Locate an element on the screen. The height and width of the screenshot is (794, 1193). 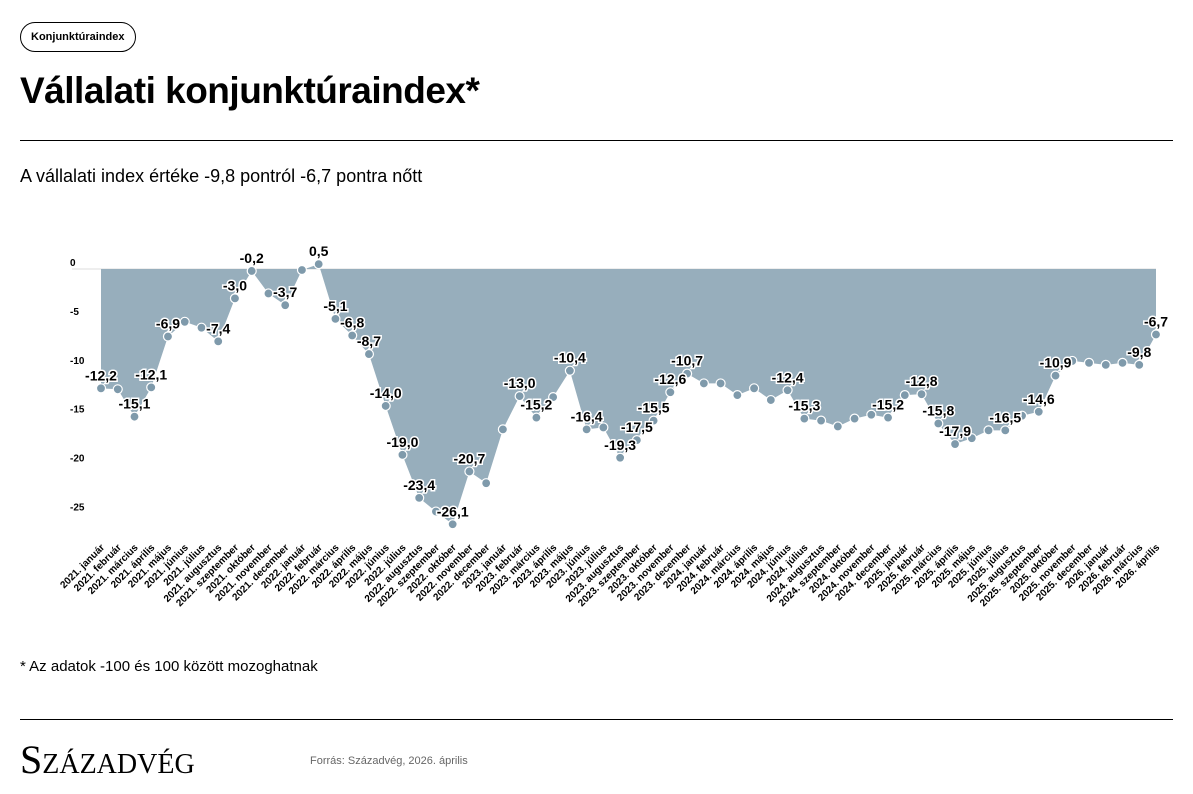
data-label: -16,4 is located at coordinates (587, 416).